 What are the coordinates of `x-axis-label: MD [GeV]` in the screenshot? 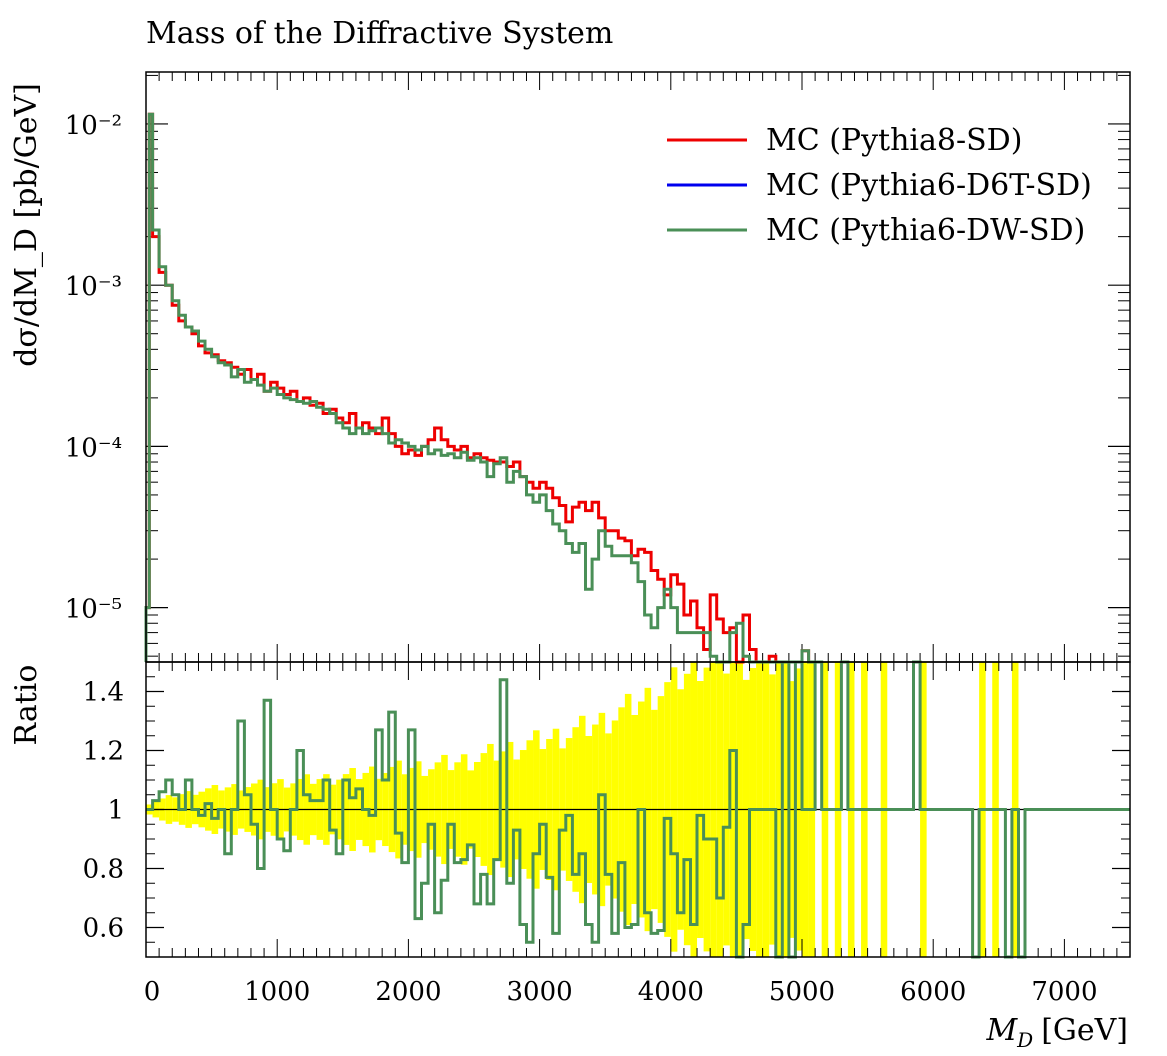 It's located at (1056, 1032).